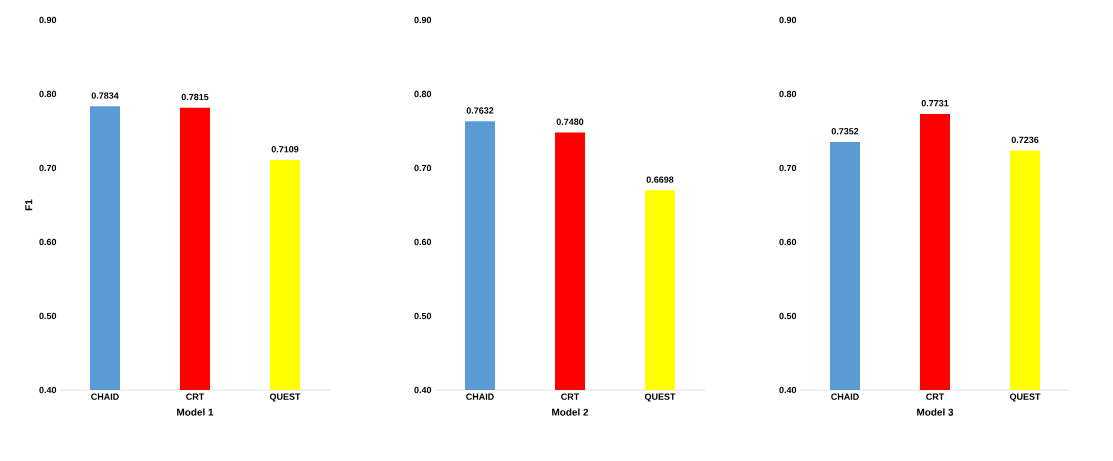 Image resolution: width=1113 pixels, height=461 pixels. Describe the element at coordinates (195, 97) in the screenshot. I see `data-label: 0.7815` at that location.